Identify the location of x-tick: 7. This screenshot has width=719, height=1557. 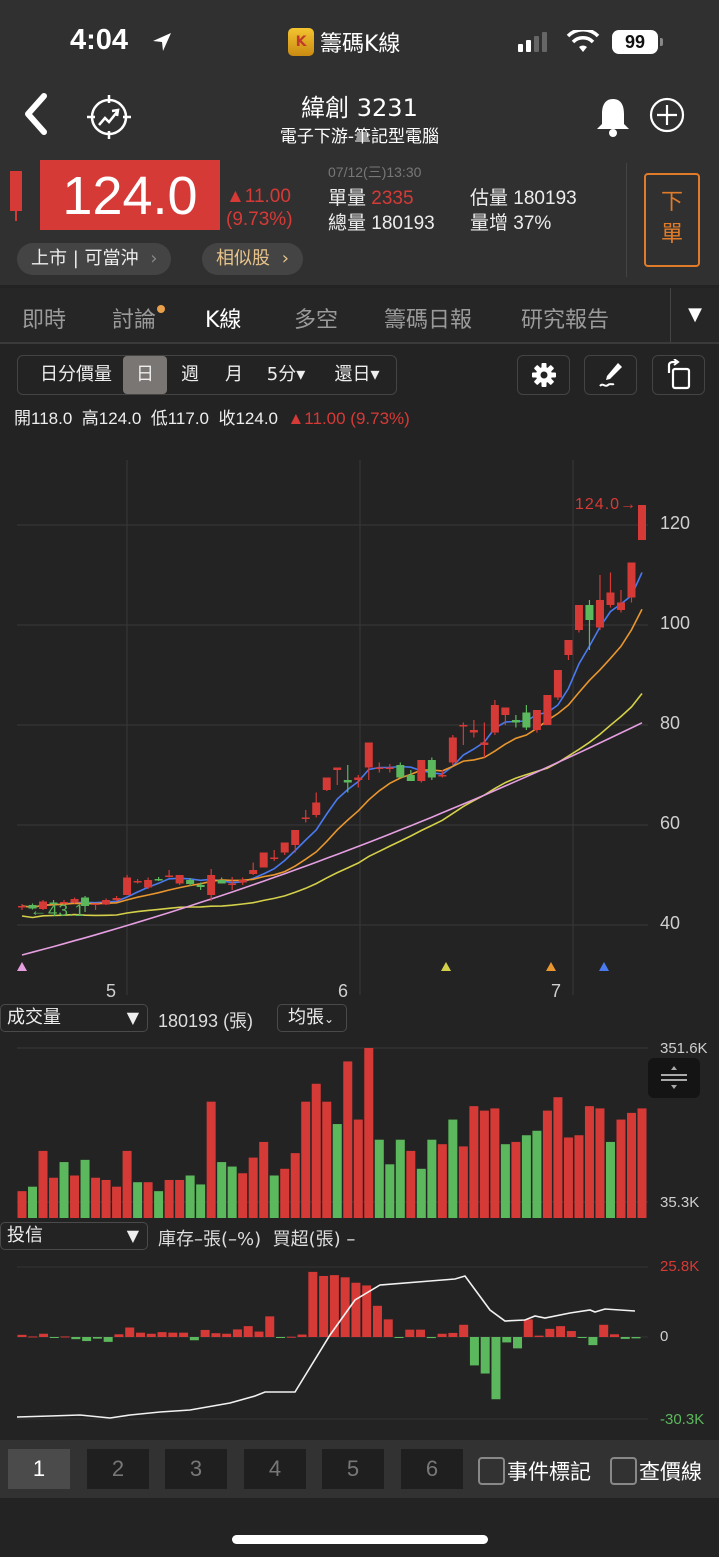
(556, 991).